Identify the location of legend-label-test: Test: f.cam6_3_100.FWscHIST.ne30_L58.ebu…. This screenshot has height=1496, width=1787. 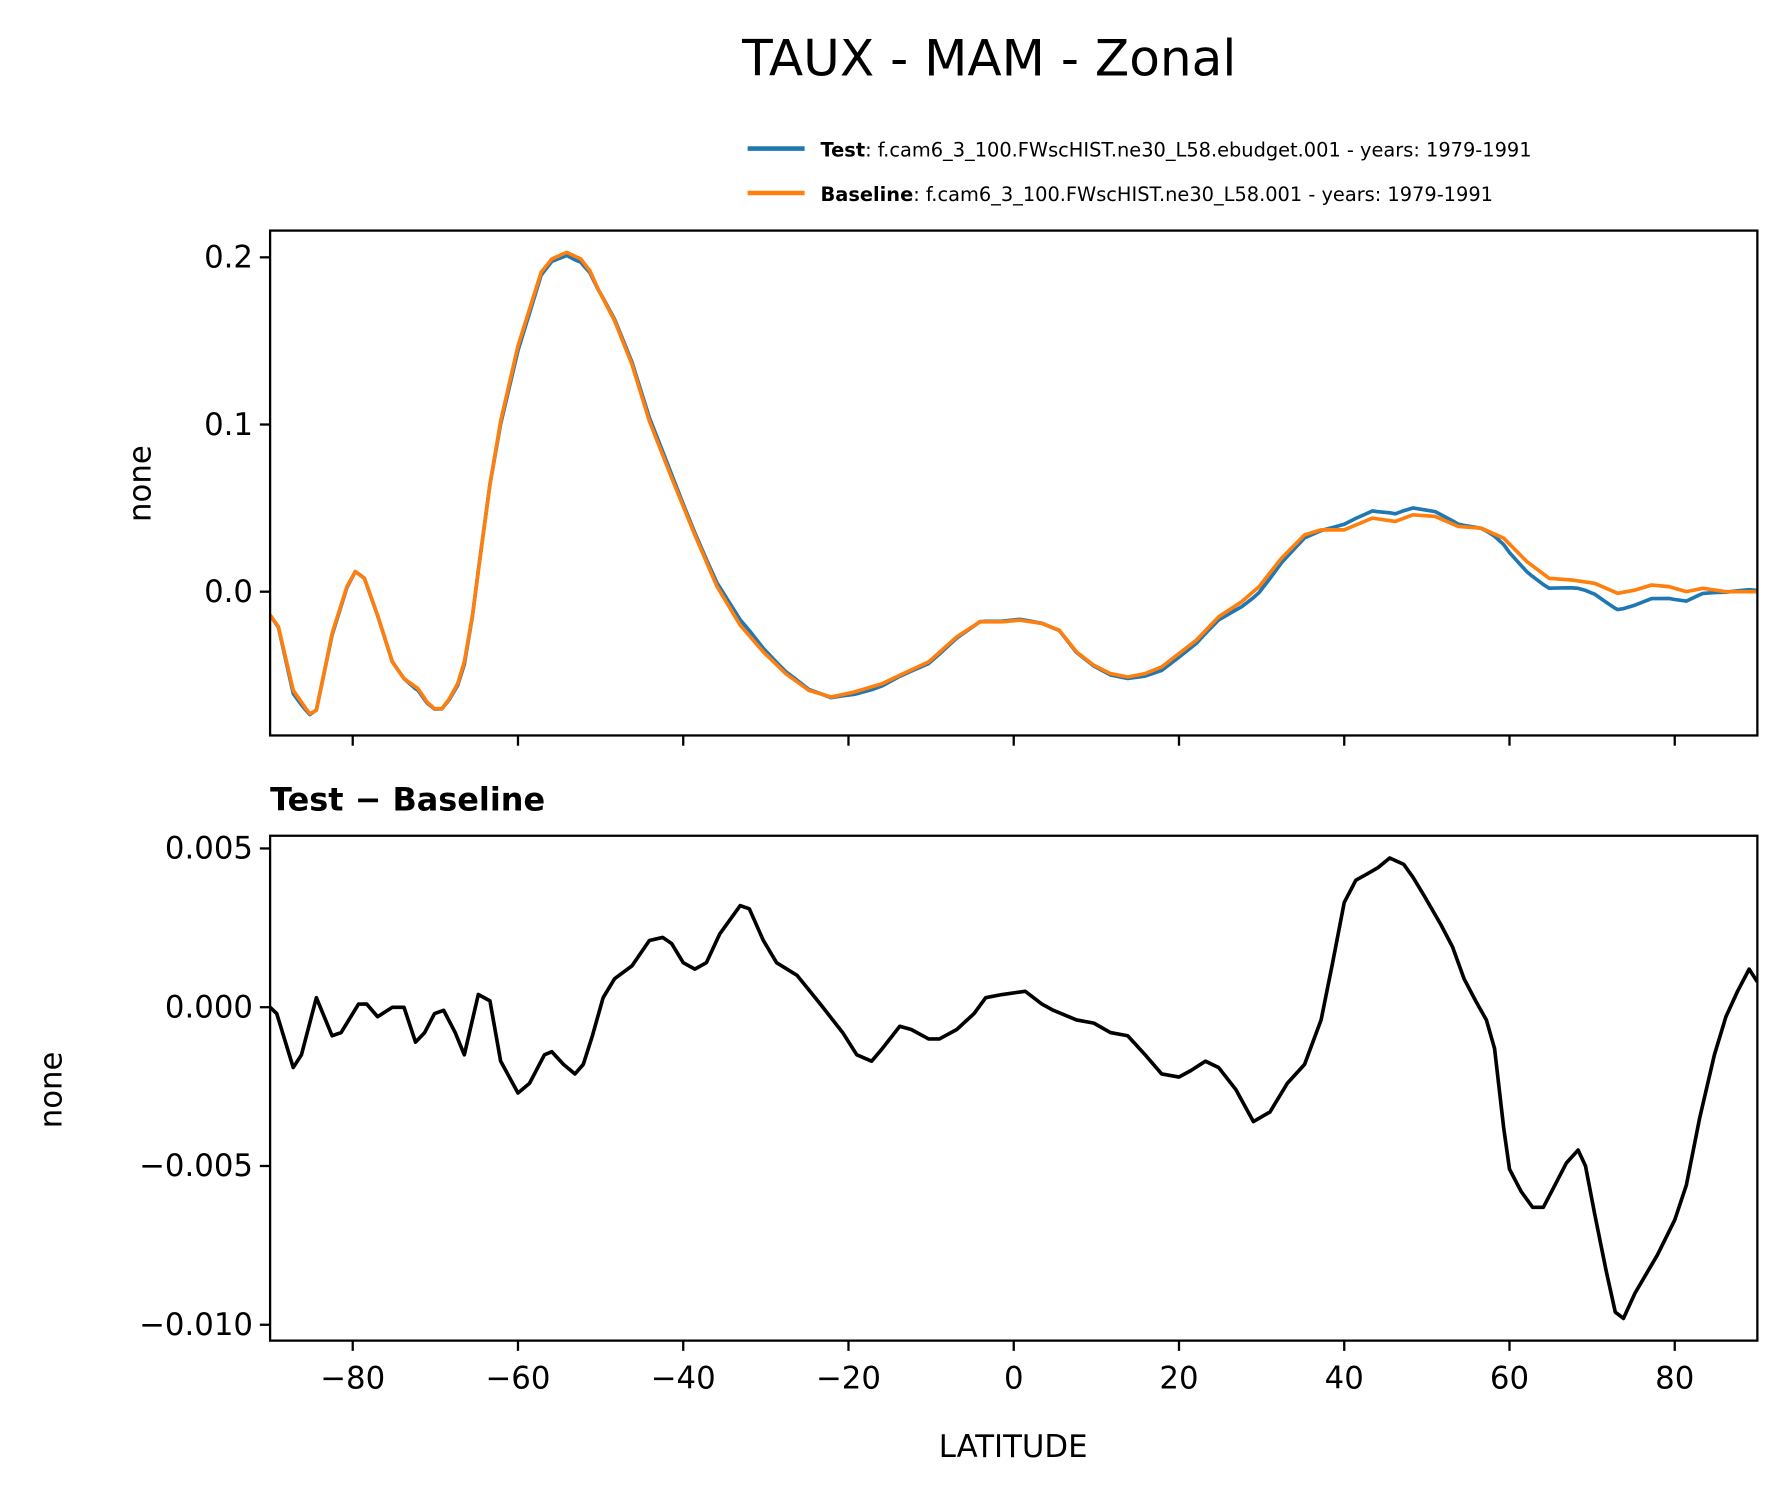
(1176, 150).